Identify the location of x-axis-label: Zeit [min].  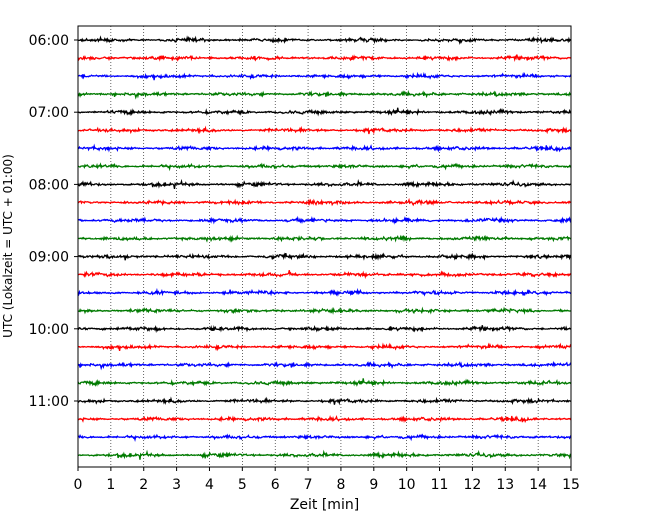
(324, 505).